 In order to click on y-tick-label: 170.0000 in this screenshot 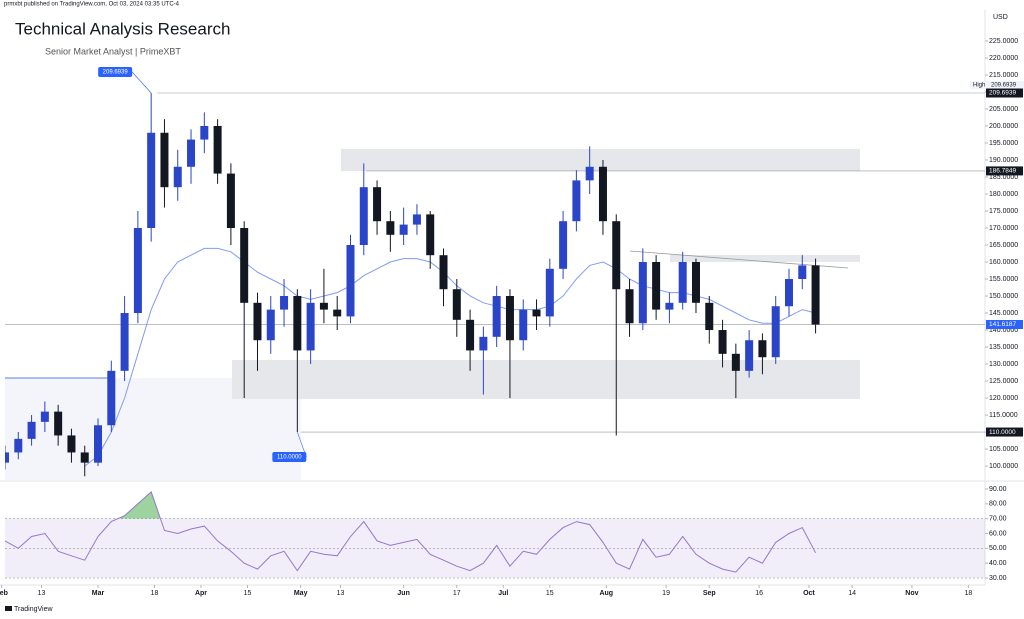, I will do `click(1003, 228)`.